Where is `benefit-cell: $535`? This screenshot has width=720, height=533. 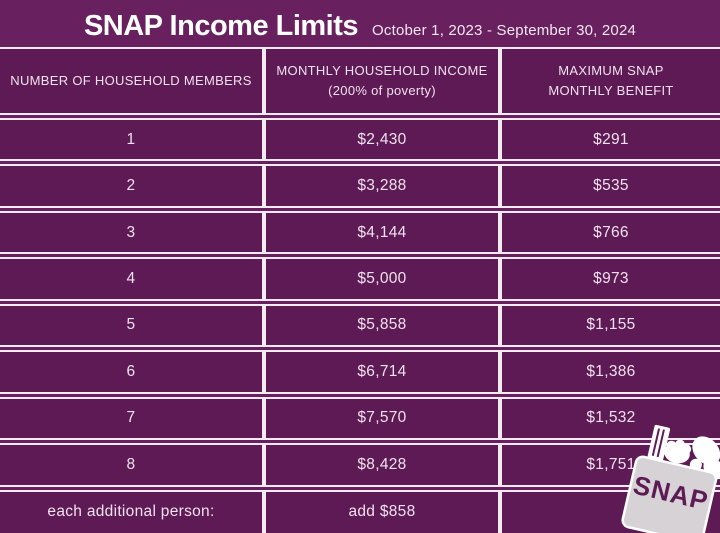
benefit-cell: $535 is located at coordinates (610, 186).